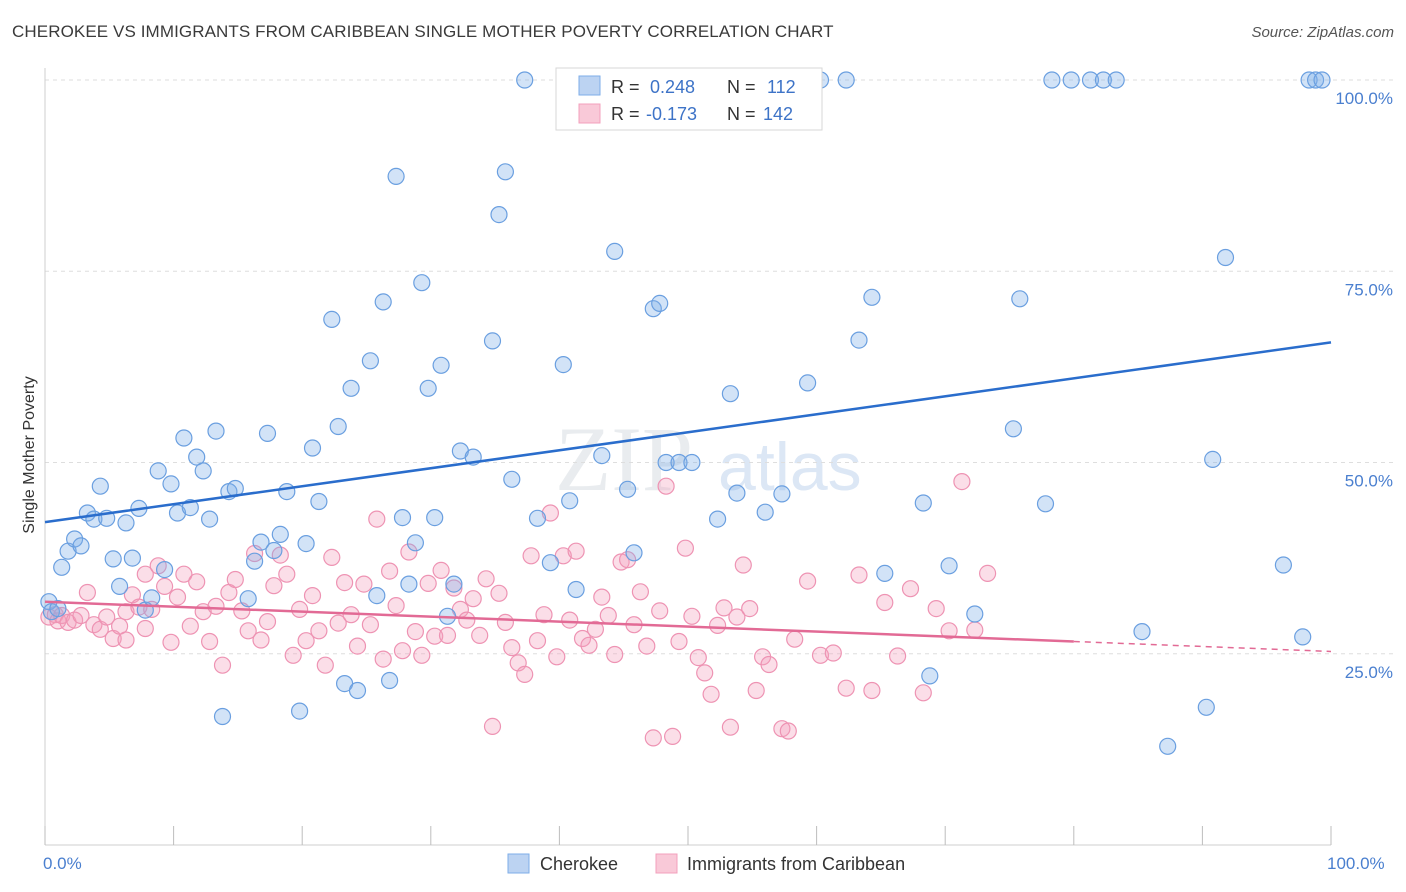 This screenshot has height=892, width=1406. Describe the element at coordinates (29, 454) in the screenshot. I see `y-axis-label: Single Mother Poverty` at that location.